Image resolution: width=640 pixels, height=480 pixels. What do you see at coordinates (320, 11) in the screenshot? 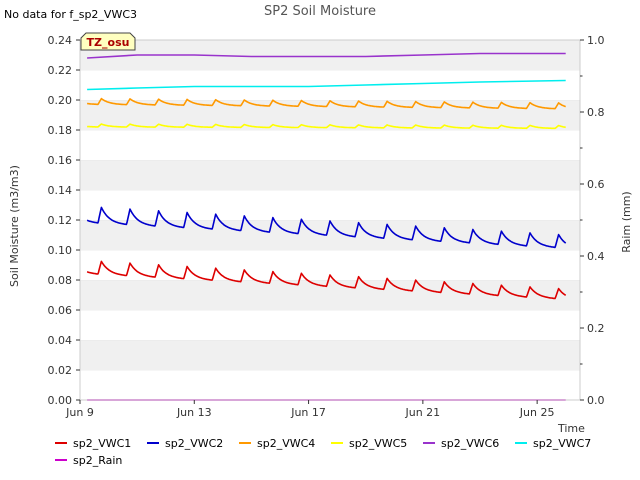
I see `chart-title: SP2 Soil Moisture` at bounding box center [320, 11].